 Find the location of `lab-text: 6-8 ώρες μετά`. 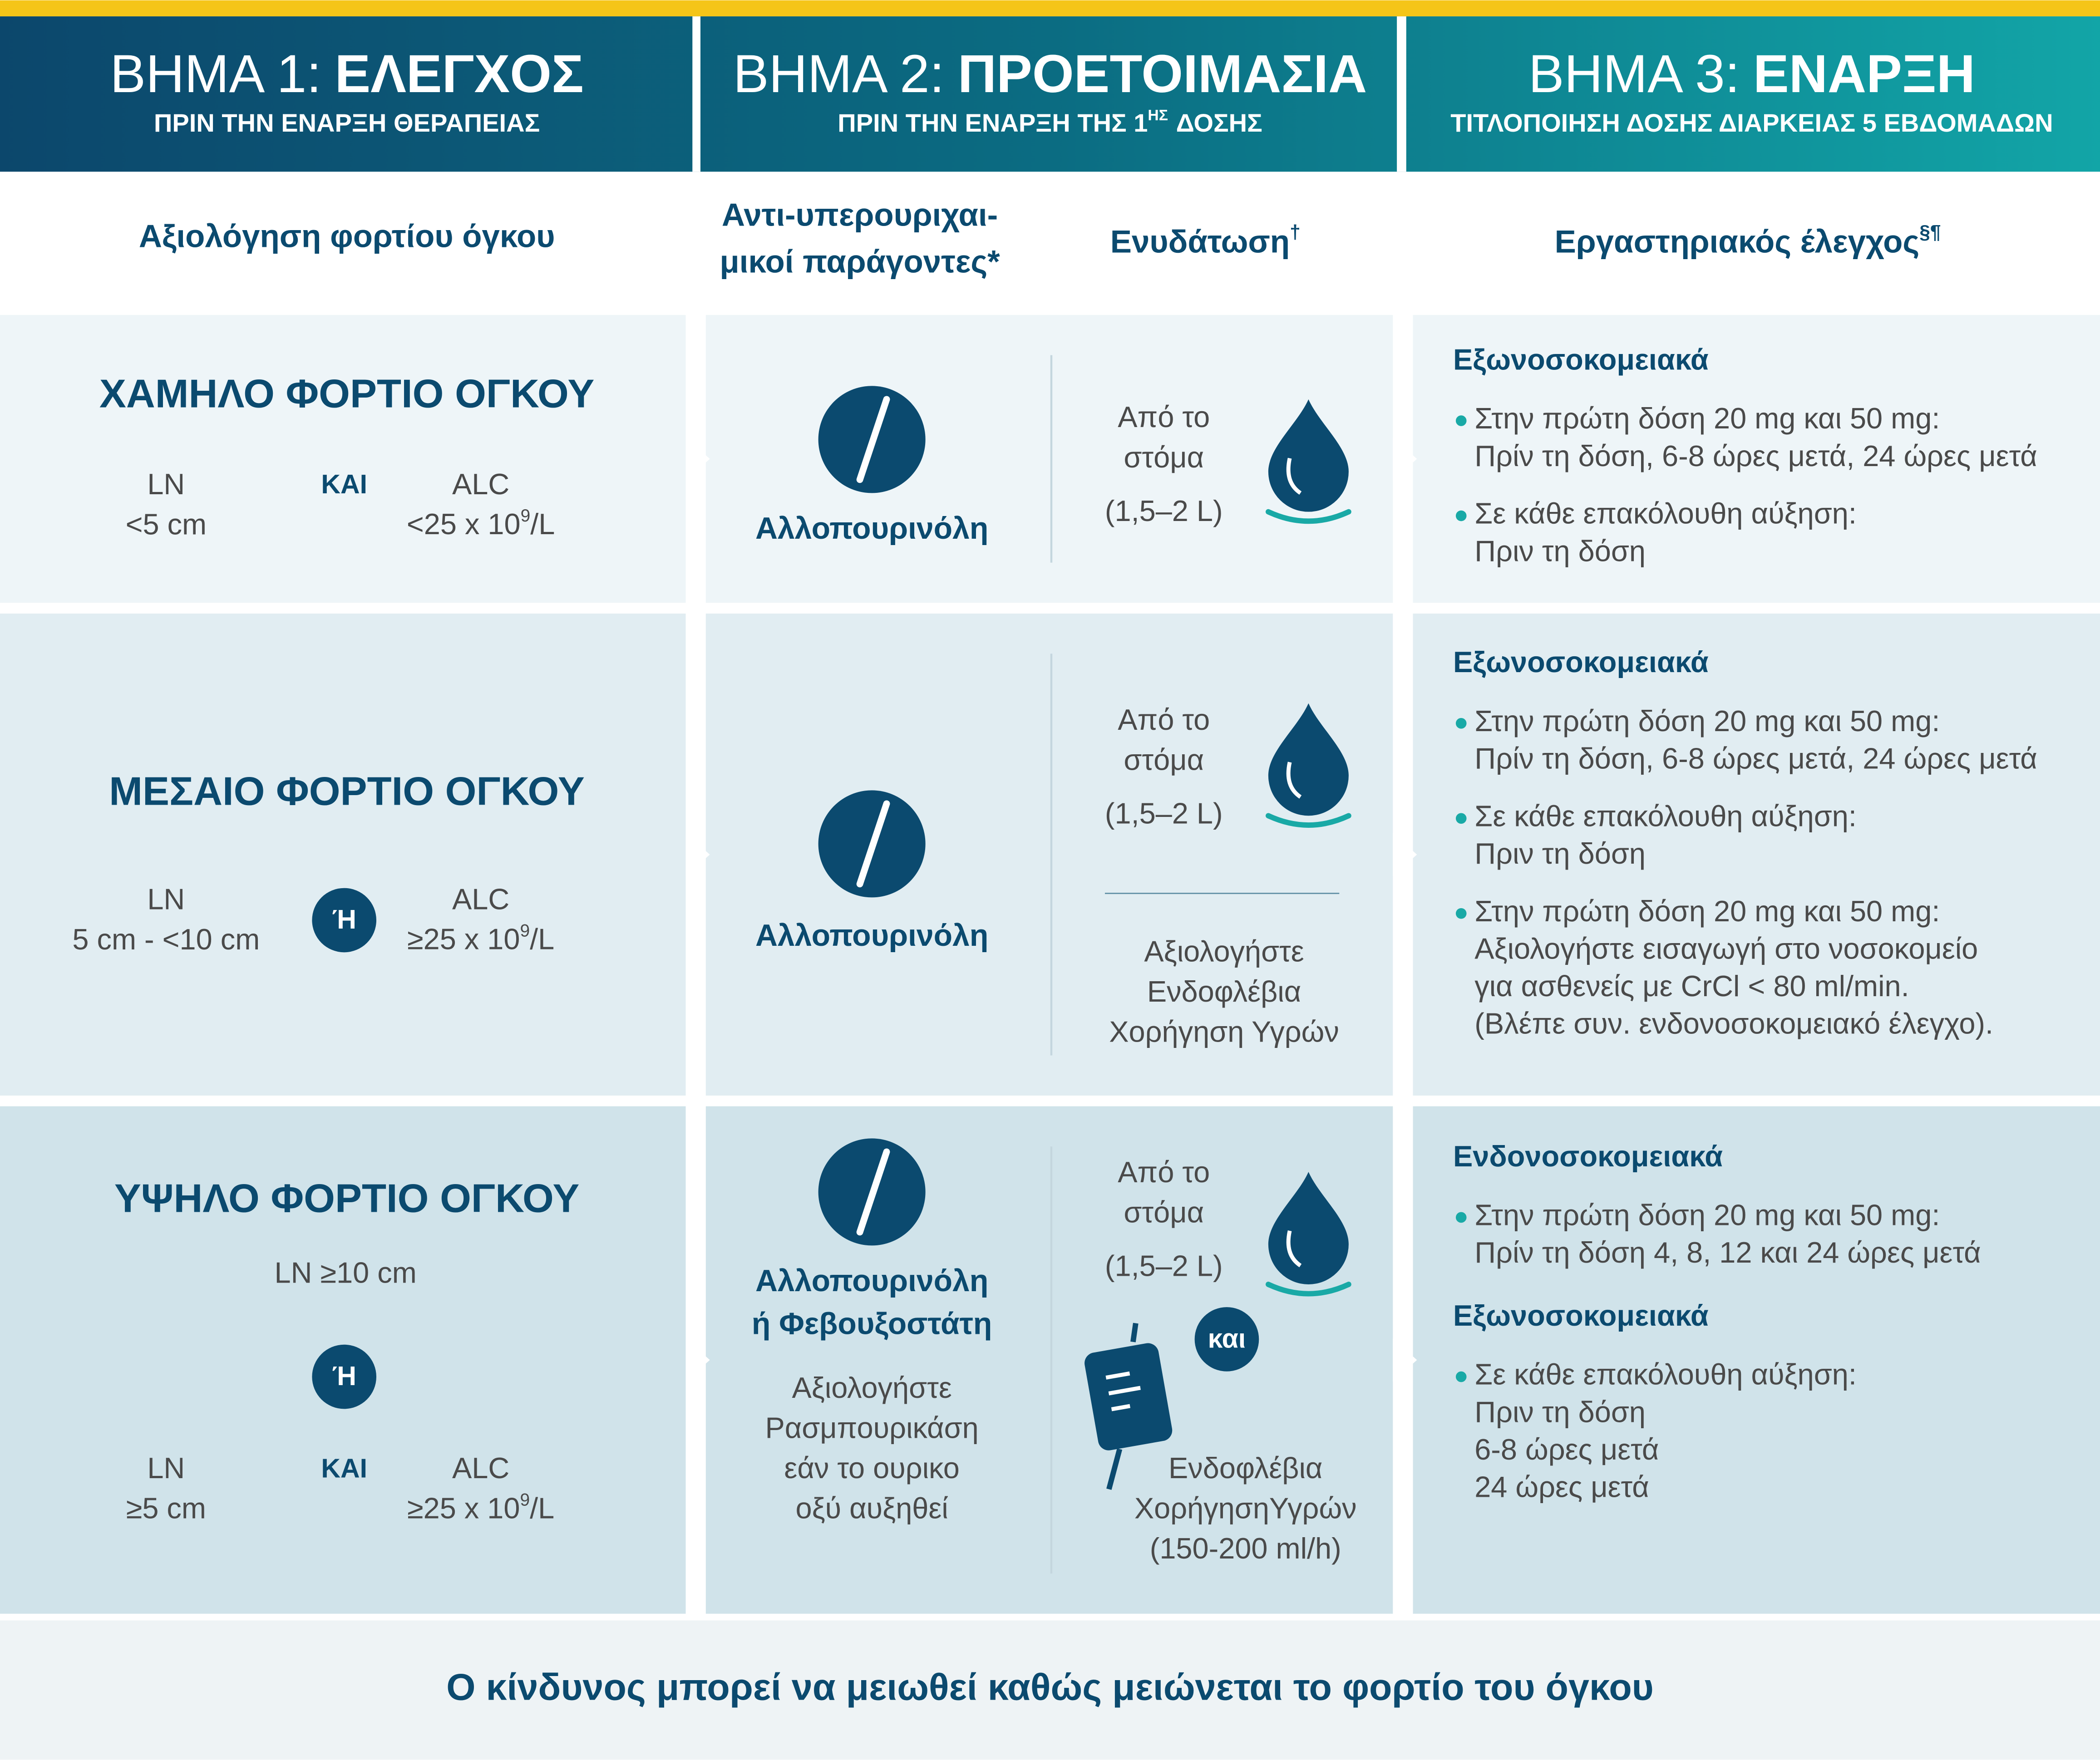

lab-text: 6-8 ώρες μετά is located at coordinates (1566, 1449).